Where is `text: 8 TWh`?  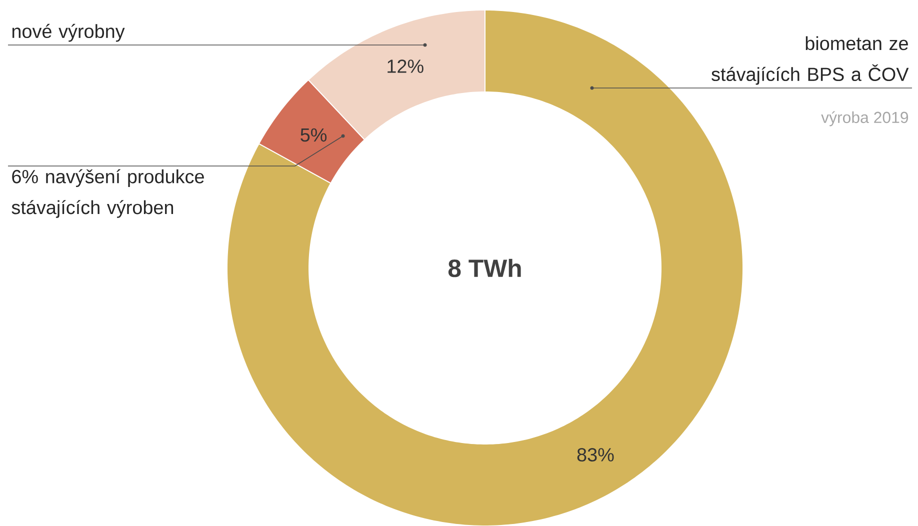 text: 8 TWh is located at coordinates (484, 267).